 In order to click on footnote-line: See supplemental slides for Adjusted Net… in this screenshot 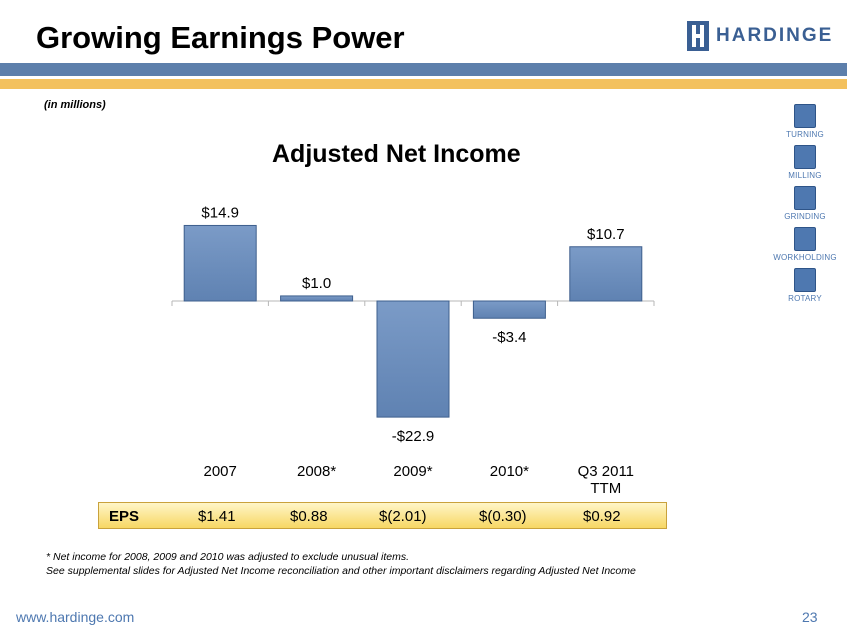, I will do `click(341, 571)`.